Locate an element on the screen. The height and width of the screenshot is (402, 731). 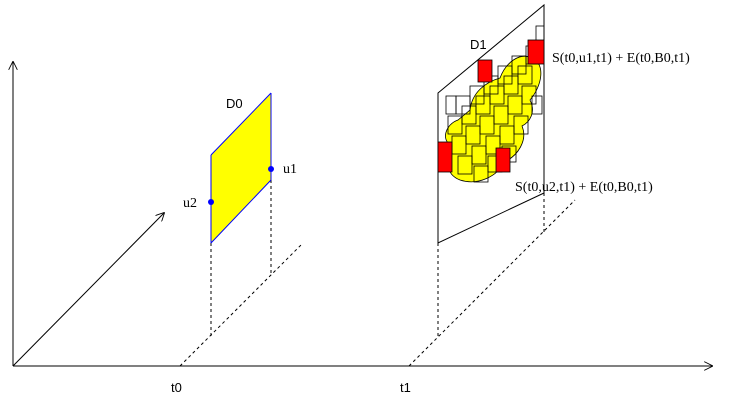
point-u2 is located at coordinates (211, 202).